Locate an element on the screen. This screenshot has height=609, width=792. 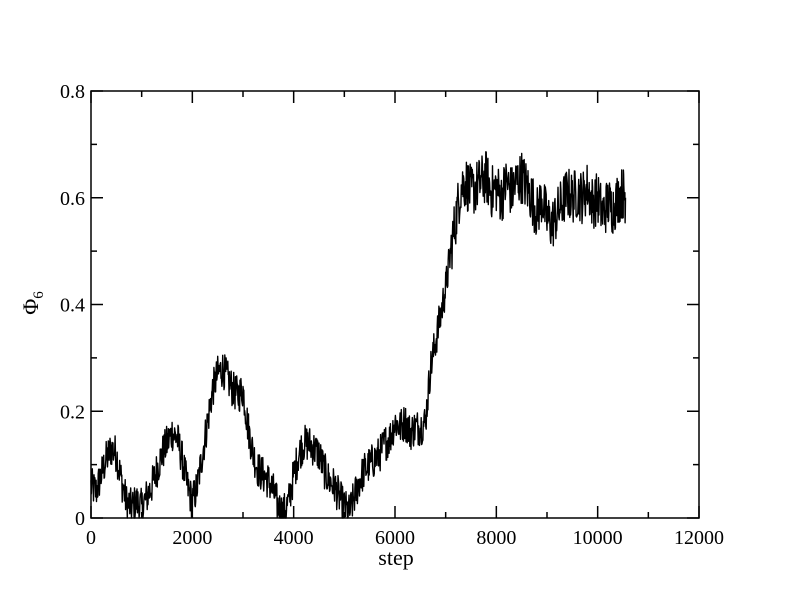
x-tick-label: 8000 is located at coordinates (496, 538).